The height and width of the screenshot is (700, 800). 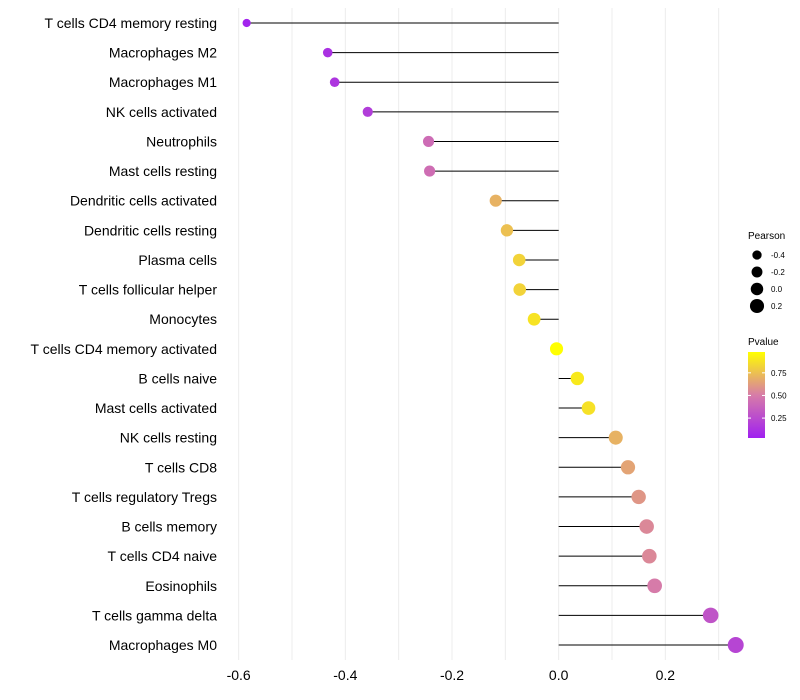 I want to click on colorbar-label: 0.75, so click(x=779, y=373).